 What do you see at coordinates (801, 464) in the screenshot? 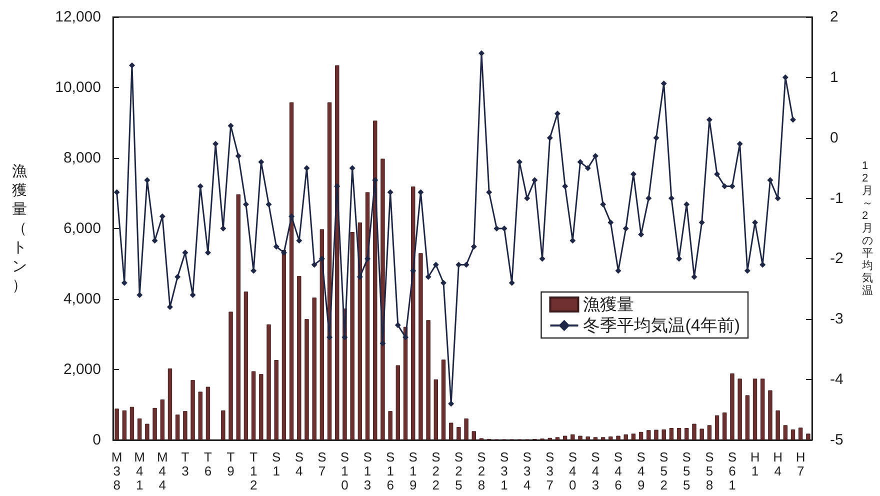
I see `x-tick-label: H7` at bounding box center [801, 464].